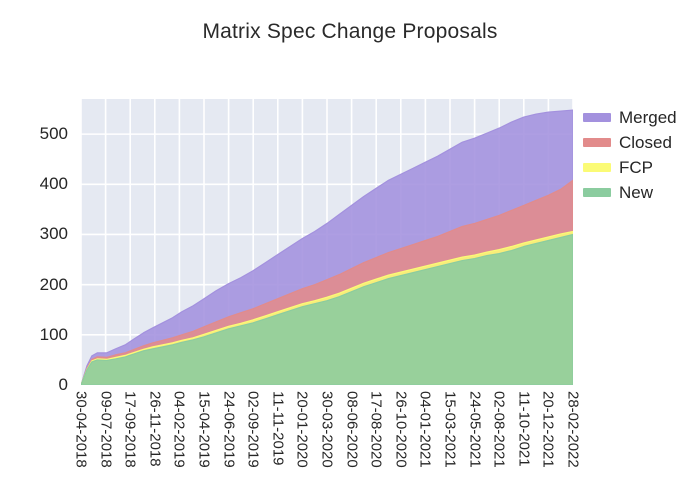 The width and height of the screenshot is (700, 500). Describe the element at coordinates (229, 429) in the screenshot. I see `x-tick-label: 24-06-2019` at that location.